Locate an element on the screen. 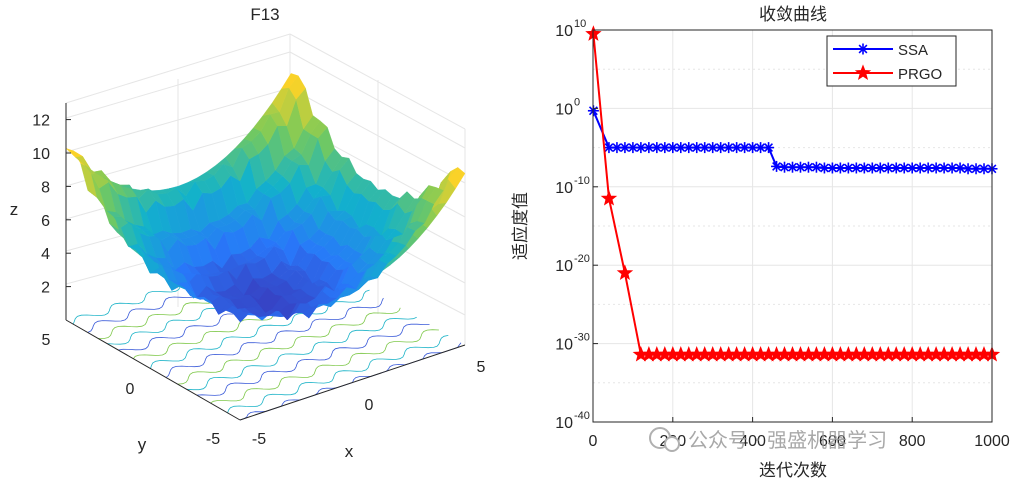 This screenshot has height=483, width=1018. watermark-text: 公众号 · 强盛机器学习 is located at coordinates (787, 440).